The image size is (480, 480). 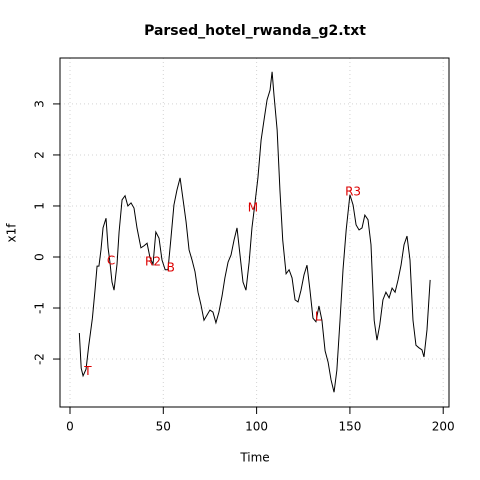 I want to click on annotation: T, so click(x=87, y=371).